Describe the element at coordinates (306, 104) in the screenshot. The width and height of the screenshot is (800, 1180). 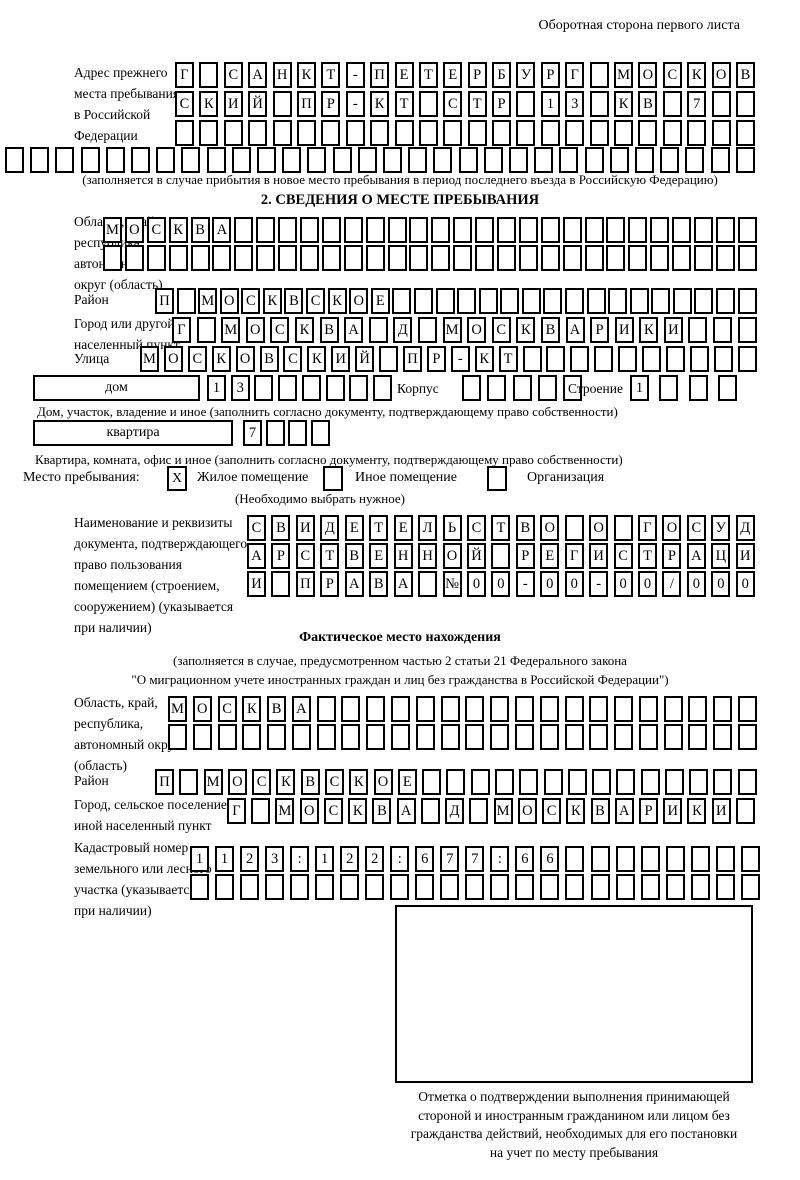
I see `char-box: П` at that location.